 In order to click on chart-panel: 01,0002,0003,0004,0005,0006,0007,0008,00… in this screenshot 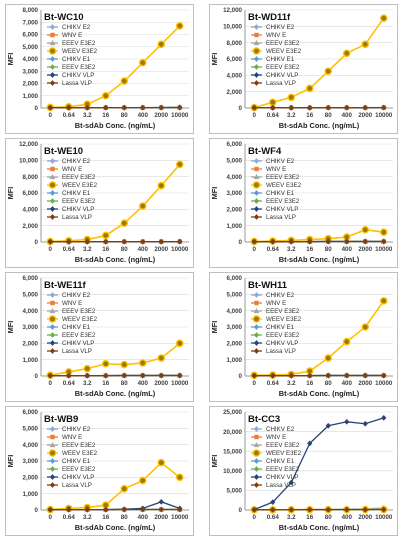, I will do `click(100, 69)`.